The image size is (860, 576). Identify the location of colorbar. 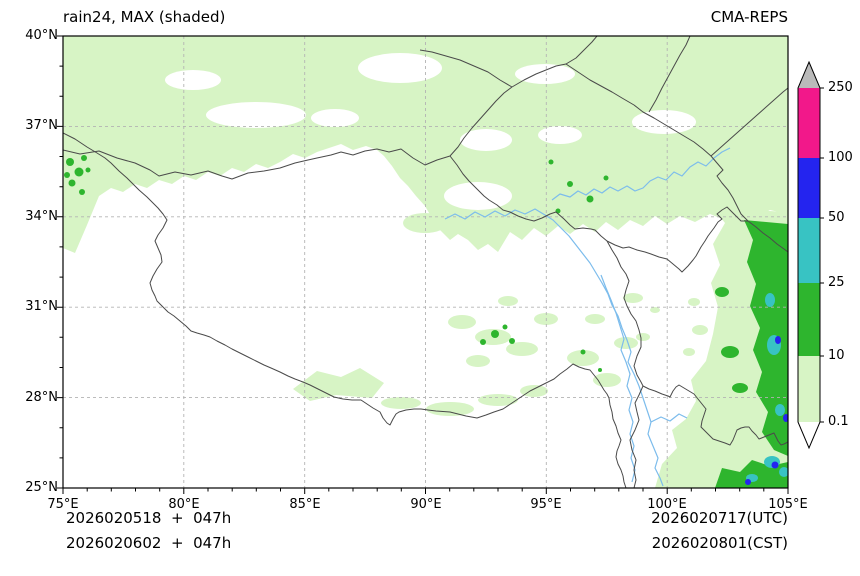
(810, 255).